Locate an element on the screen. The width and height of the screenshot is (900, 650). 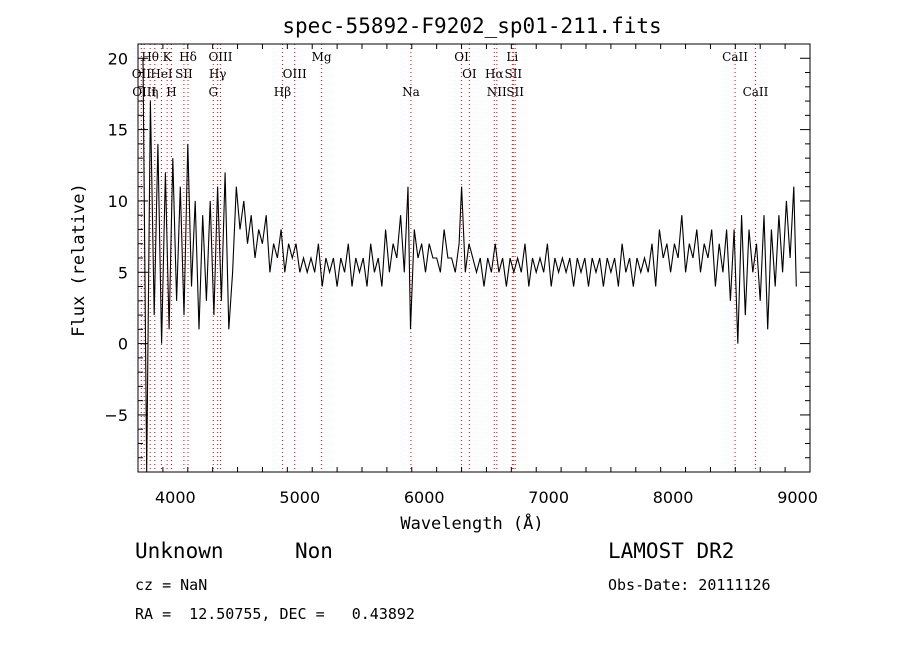
marker-label-5: OI is located at coordinates (461, 57).